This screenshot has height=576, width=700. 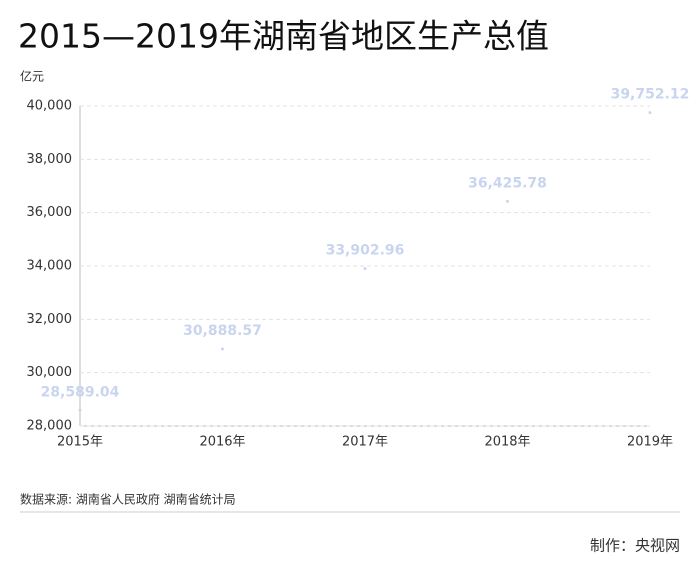 What do you see at coordinates (635, 546) in the screenshot?
I see `credit: 制作：央视网` at bounding box center [635, 546].